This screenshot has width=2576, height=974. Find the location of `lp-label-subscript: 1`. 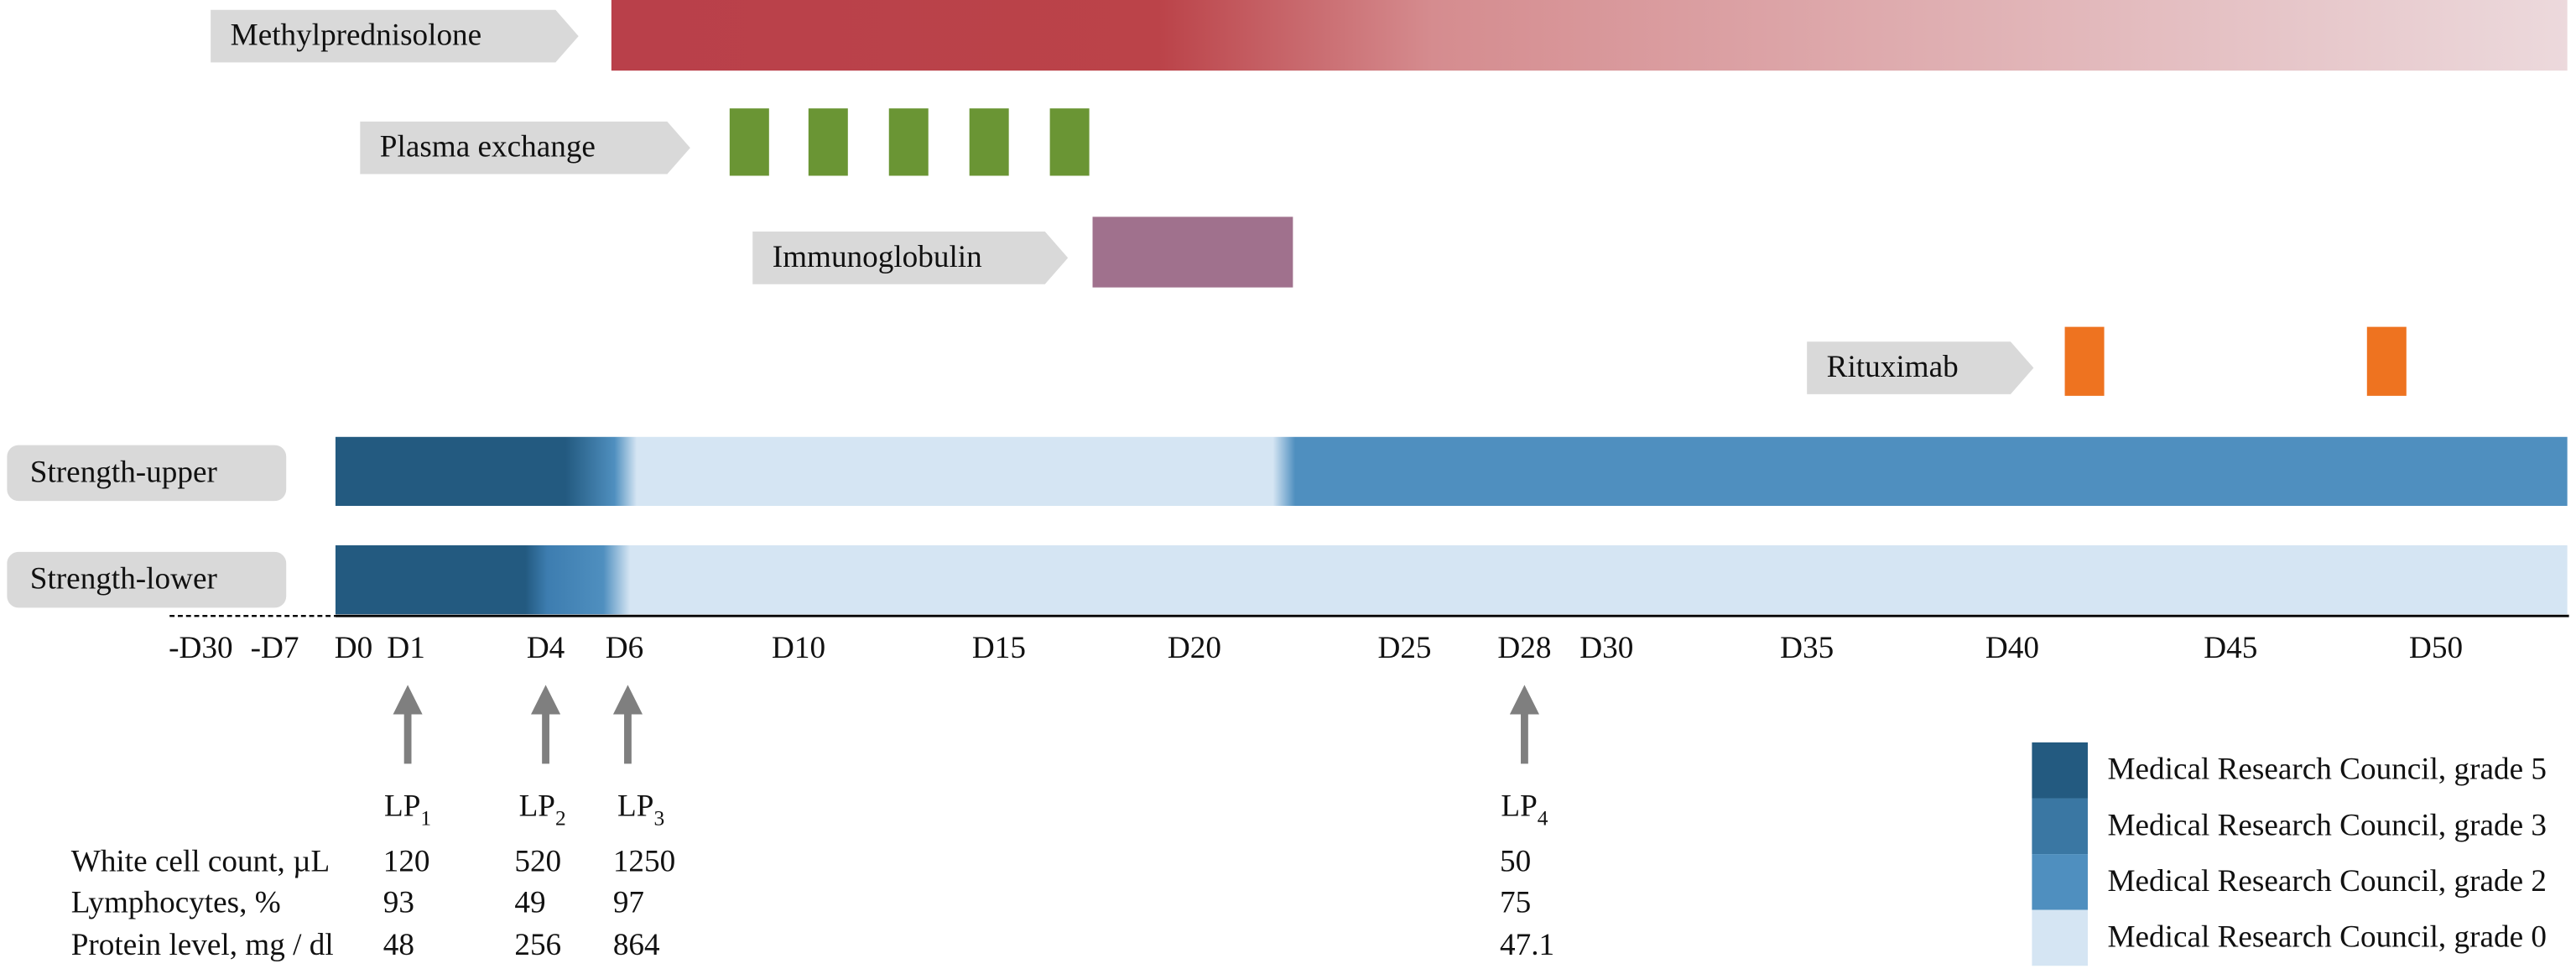

lp-label-subscript: 1 is located at coordinates (425, 818).